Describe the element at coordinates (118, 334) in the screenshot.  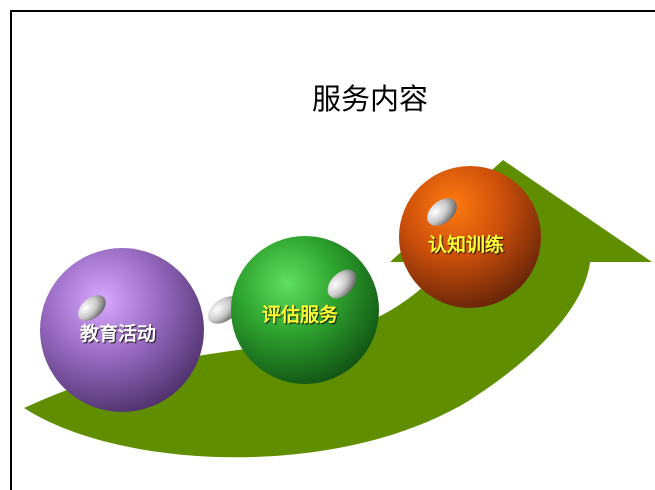
I see `education-label: 教育活动` at that location.